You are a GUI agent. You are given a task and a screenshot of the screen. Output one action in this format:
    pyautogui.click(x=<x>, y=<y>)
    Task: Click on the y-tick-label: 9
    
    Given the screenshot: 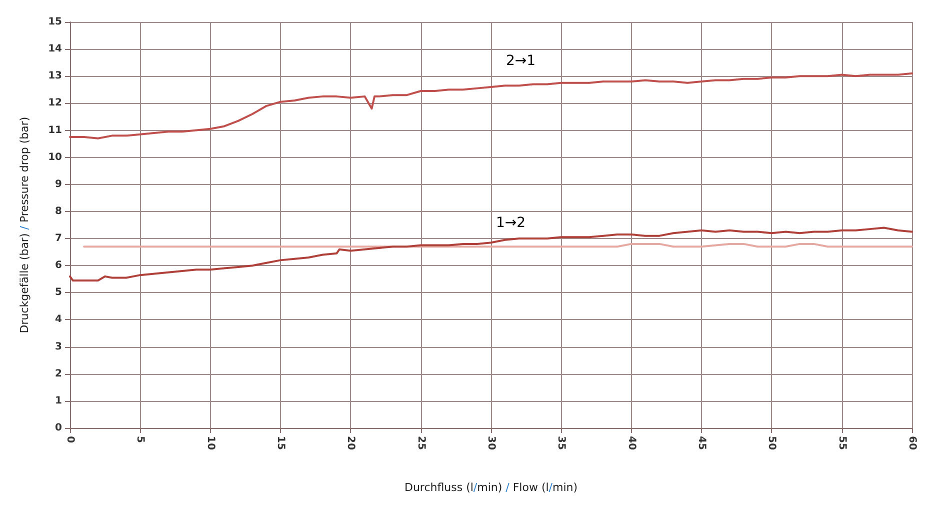 What is the action you would take?
    pyautogui.click(x=58, y=184)
    